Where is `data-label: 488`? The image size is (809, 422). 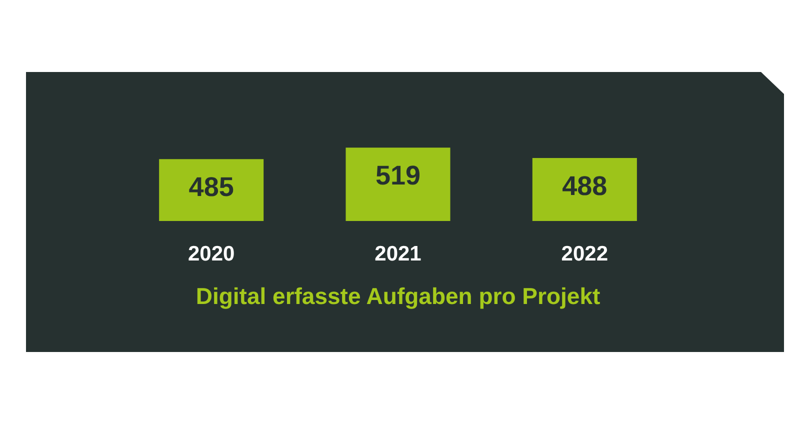 data-label: 488 is located at coordinates (585, 186).